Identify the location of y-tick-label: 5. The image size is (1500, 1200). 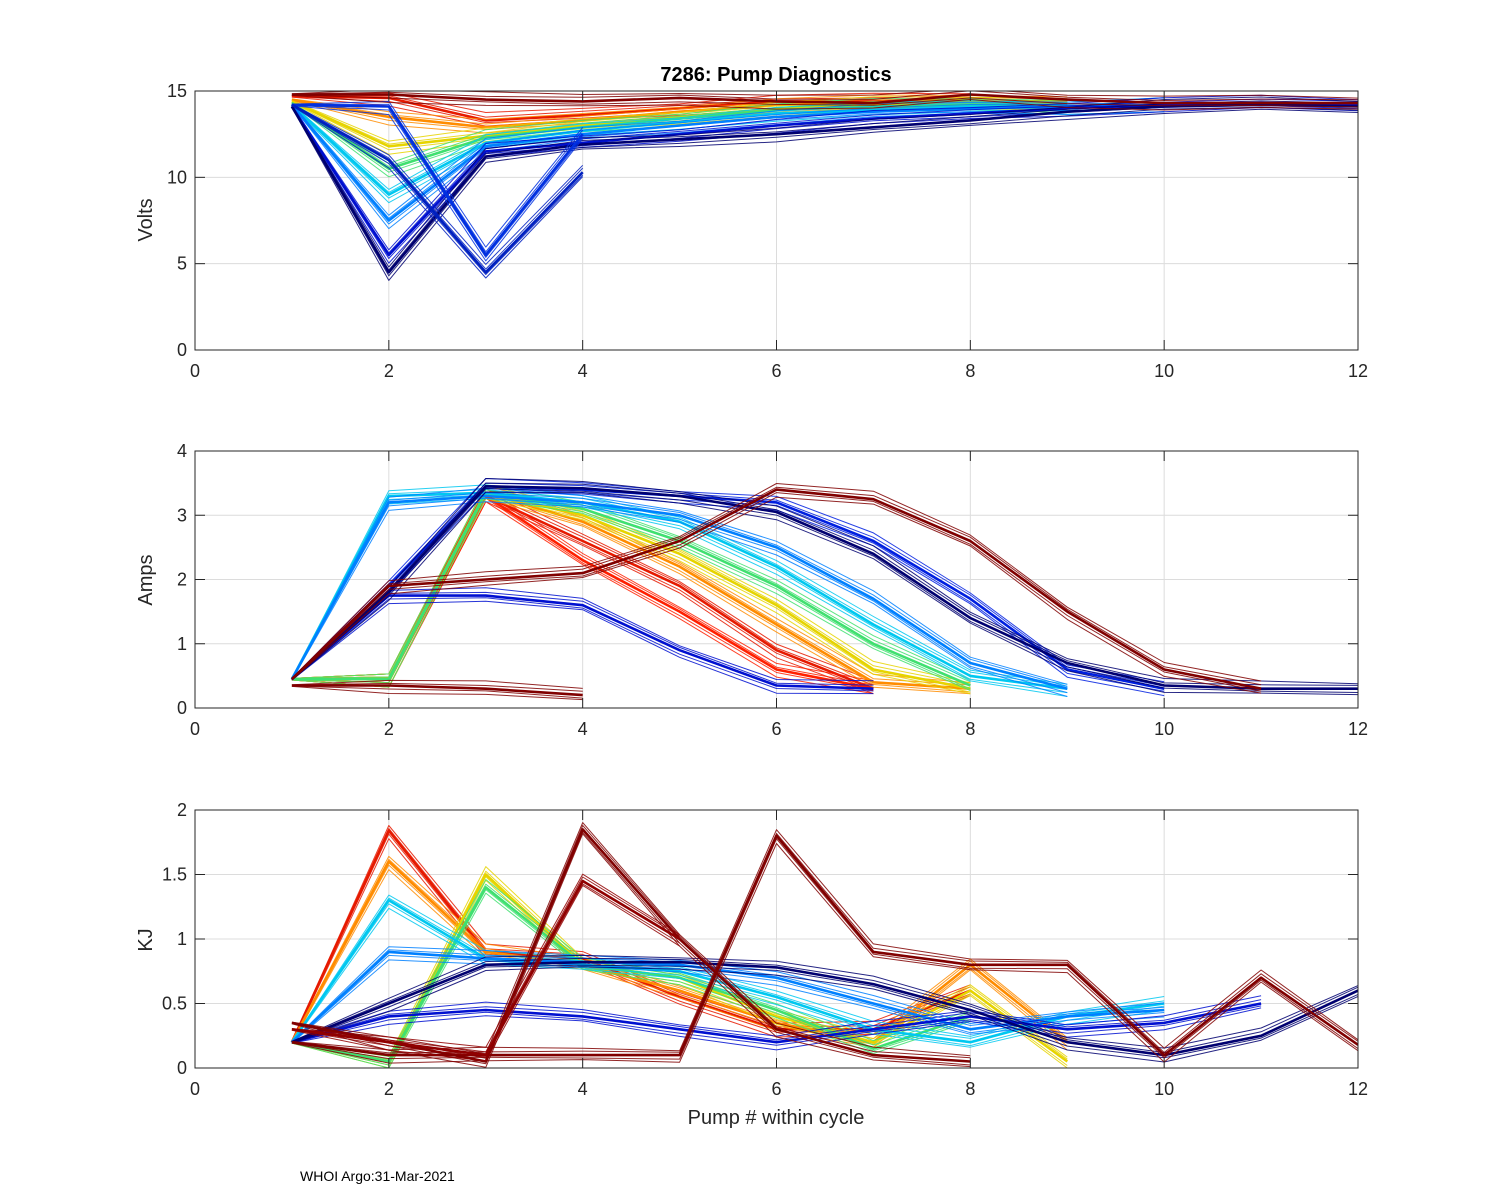
(182, 264).